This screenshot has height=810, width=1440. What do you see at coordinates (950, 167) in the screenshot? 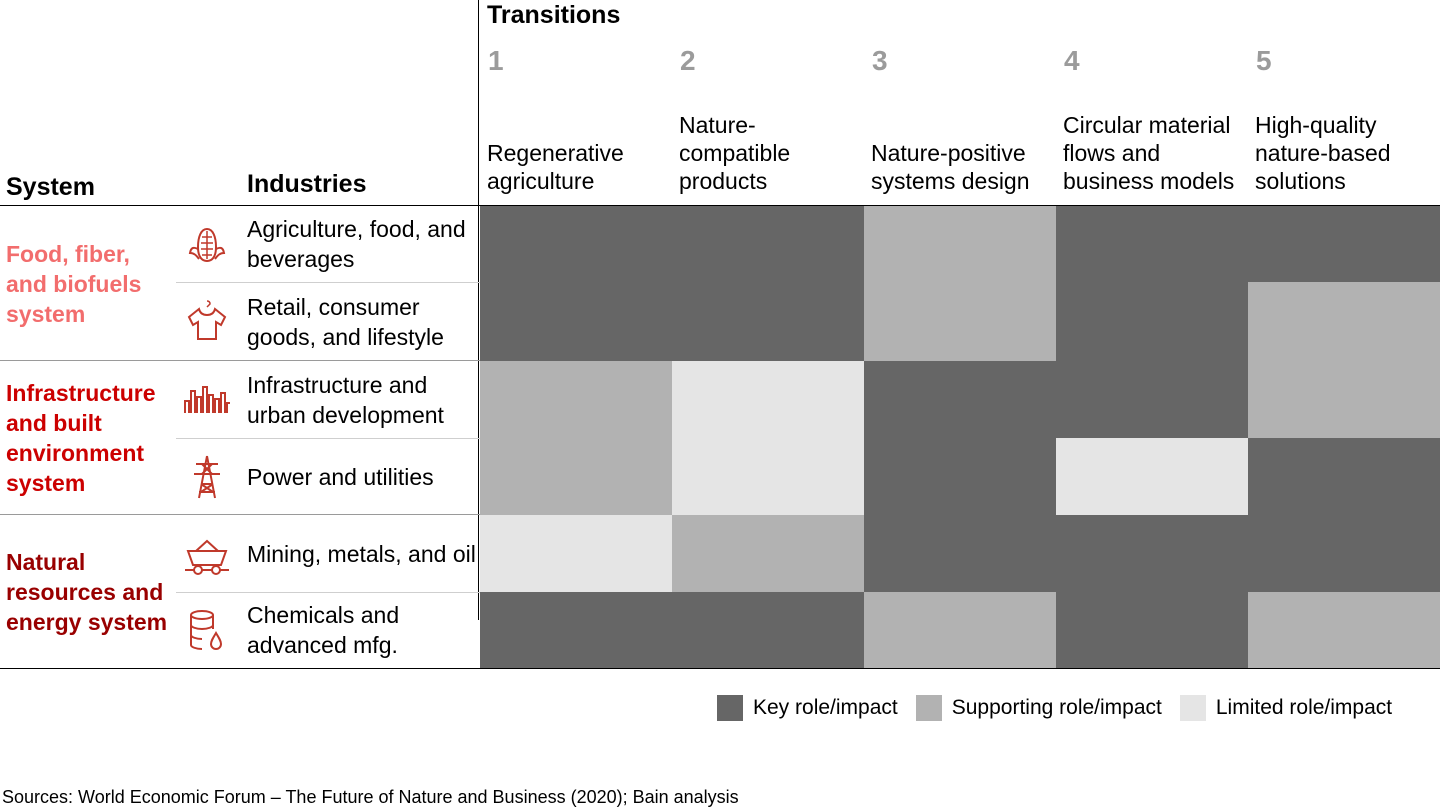
I see `transition-label-3: Nature-positive systems design` at bounding box center [950, 167].